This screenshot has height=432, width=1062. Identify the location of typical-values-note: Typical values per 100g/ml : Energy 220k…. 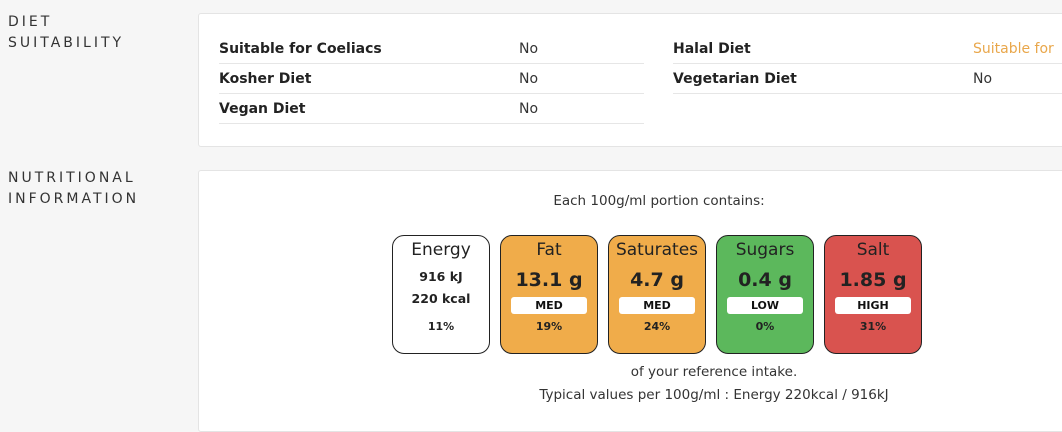
(714, 395).